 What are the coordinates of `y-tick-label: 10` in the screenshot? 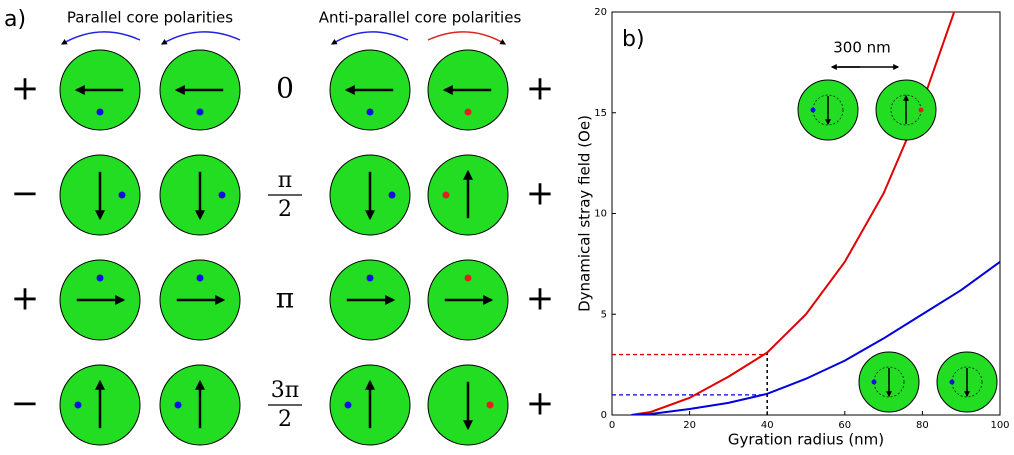 It's located at (600, 214).